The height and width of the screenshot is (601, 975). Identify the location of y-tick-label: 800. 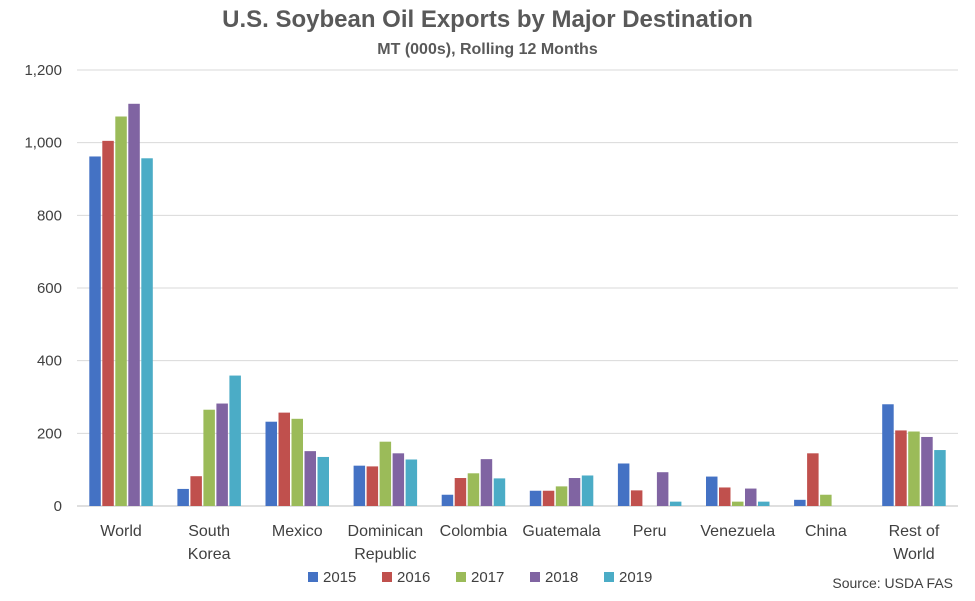
(49, 215).